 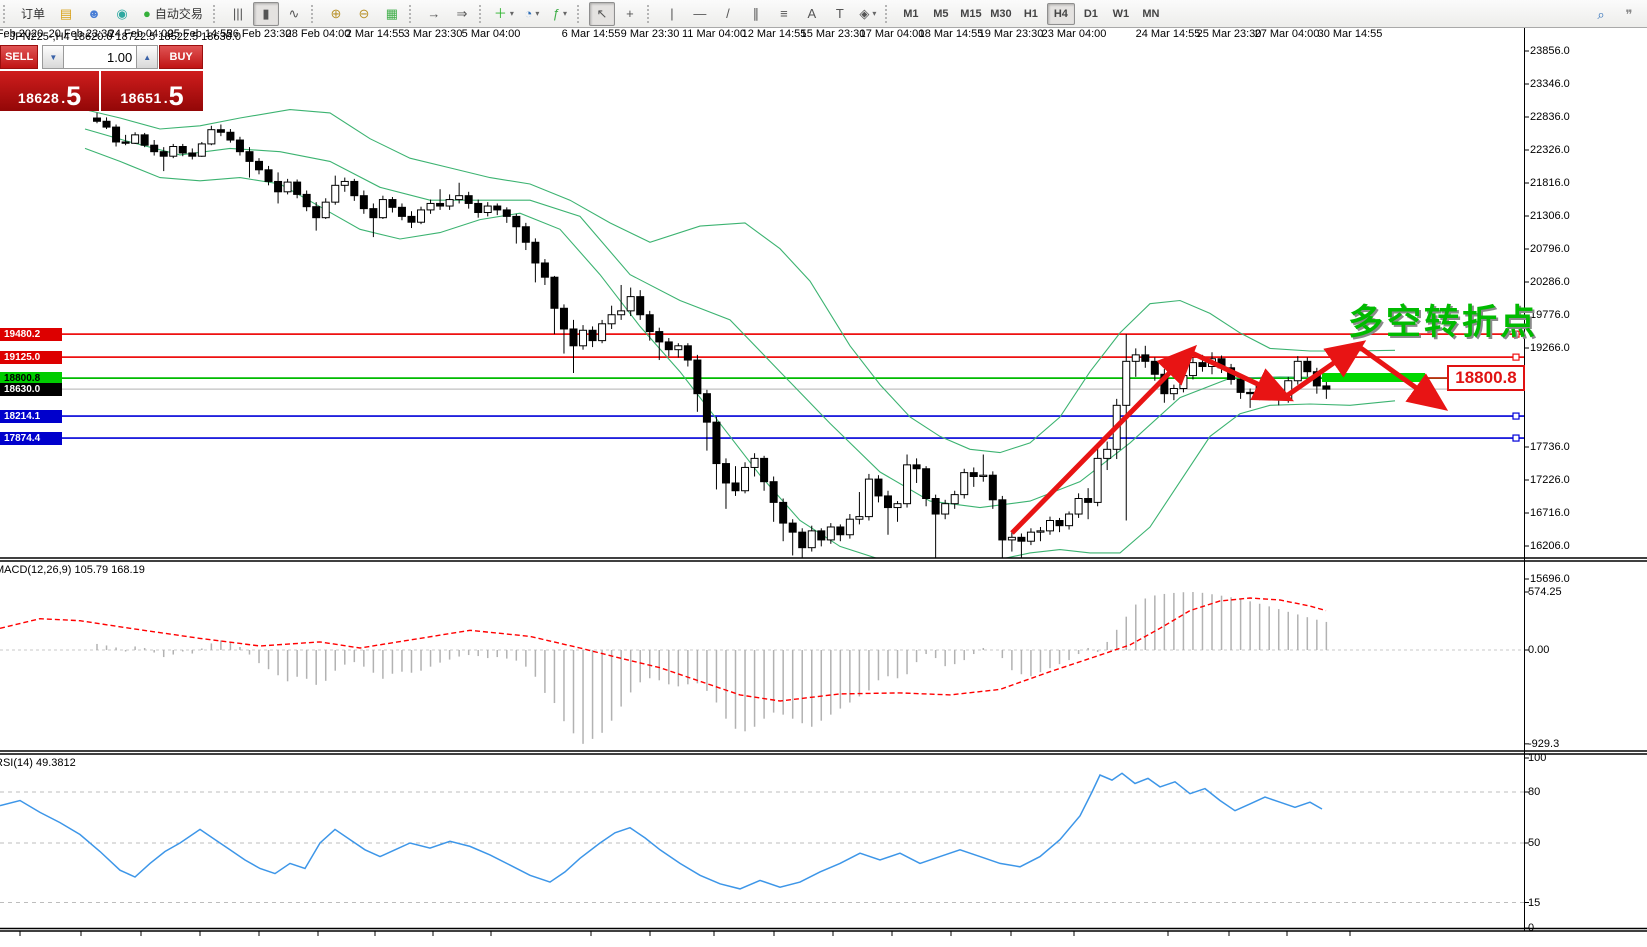 I want to click on time-axis-label: 3 Mar 23:30, so click(x=433, y=34).